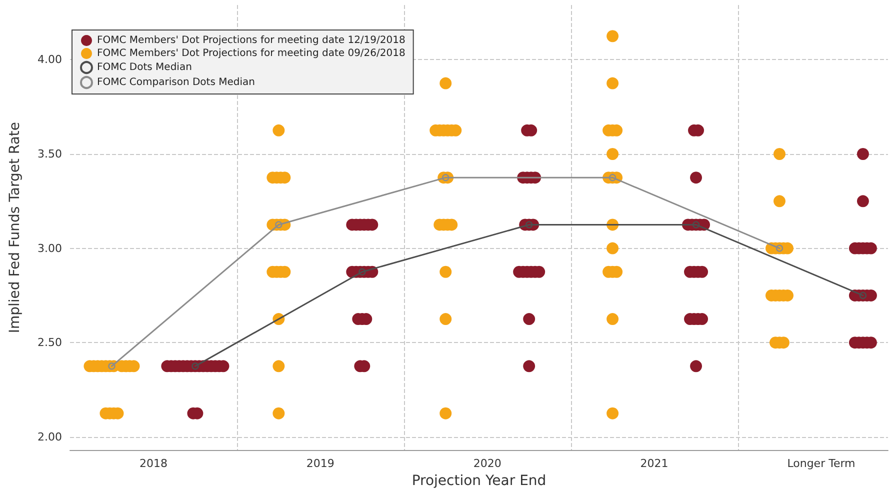 Image resolution: width=890 pixels, height=493 pixels. What do you see at coordinates (144, 67) in the screenshot?
I see `legend-label: FOMC Dots Median` at bounding box center [144, 67].